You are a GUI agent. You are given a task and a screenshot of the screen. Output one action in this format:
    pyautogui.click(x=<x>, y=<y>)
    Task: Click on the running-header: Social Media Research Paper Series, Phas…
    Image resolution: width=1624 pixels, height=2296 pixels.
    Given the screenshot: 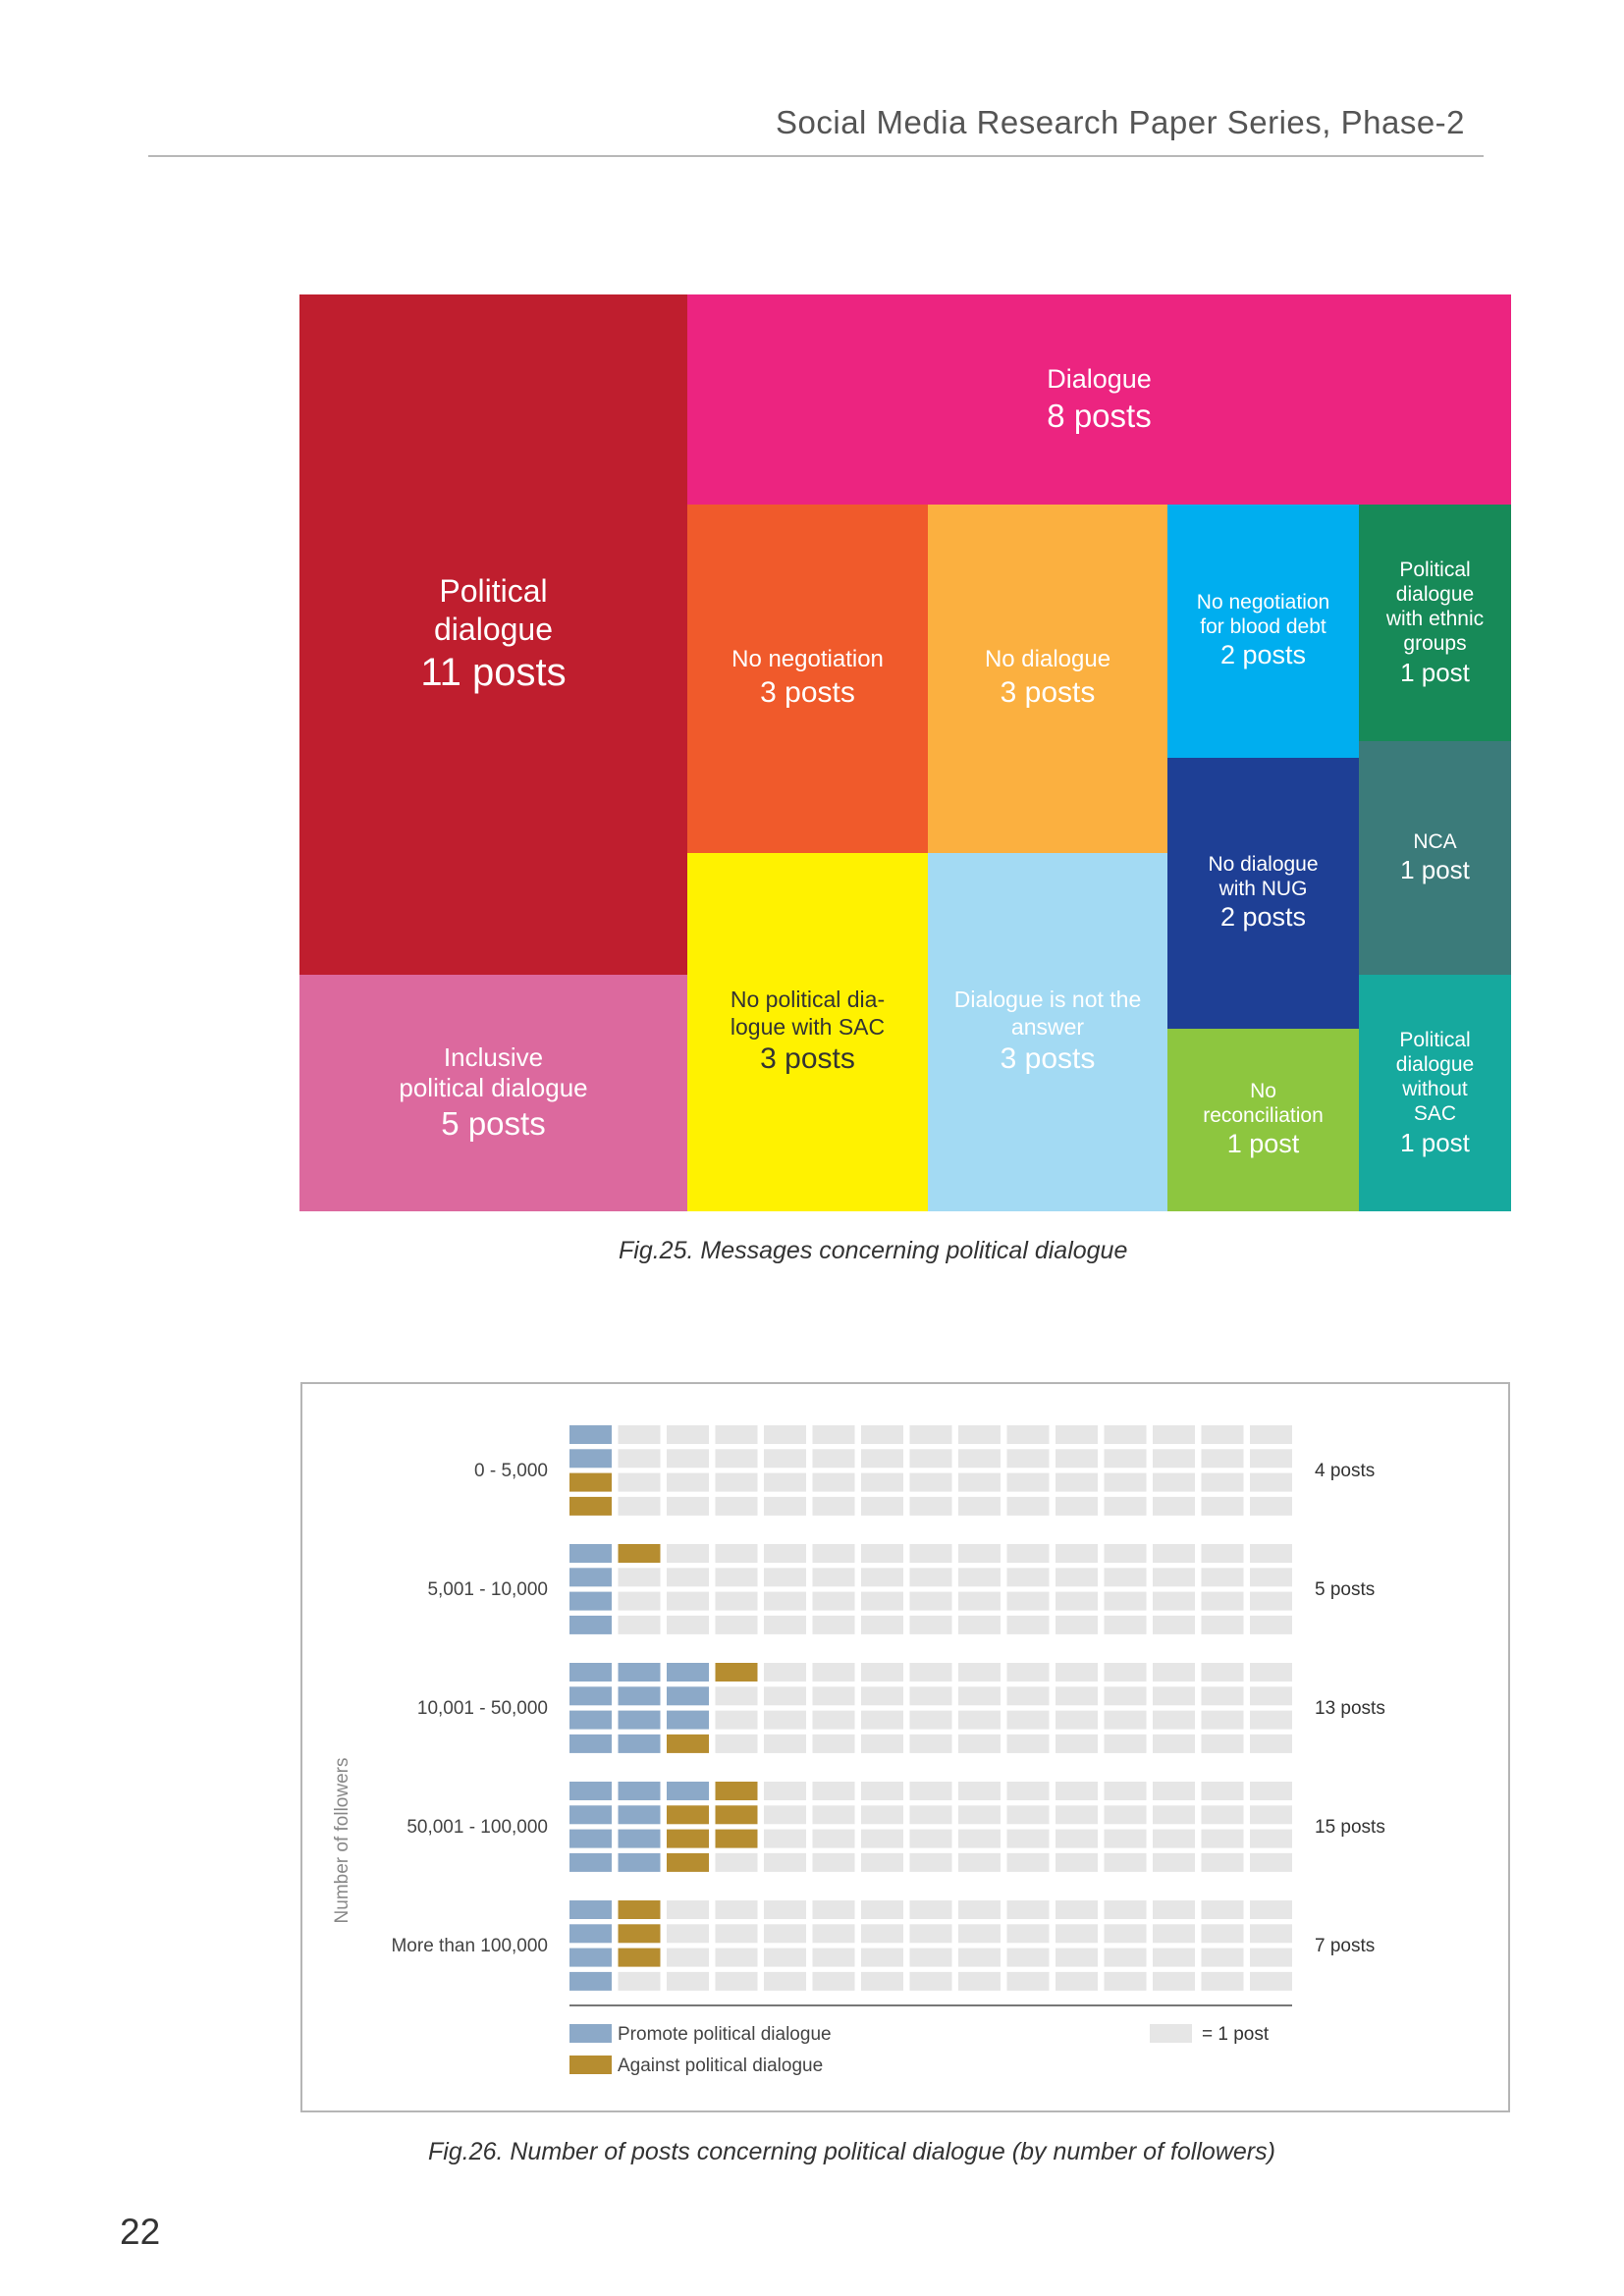 What is the action you would take?
    pyautogui.click(x=1121, y=122)
    